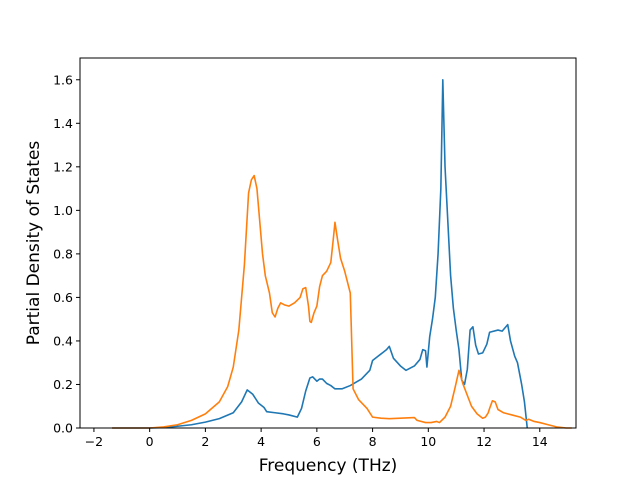 The width and height of the screenshot is (640, 484). Describe the element at coordinates (540, 441) in the screenshot. I see `x-tick-label: 14` at that location.